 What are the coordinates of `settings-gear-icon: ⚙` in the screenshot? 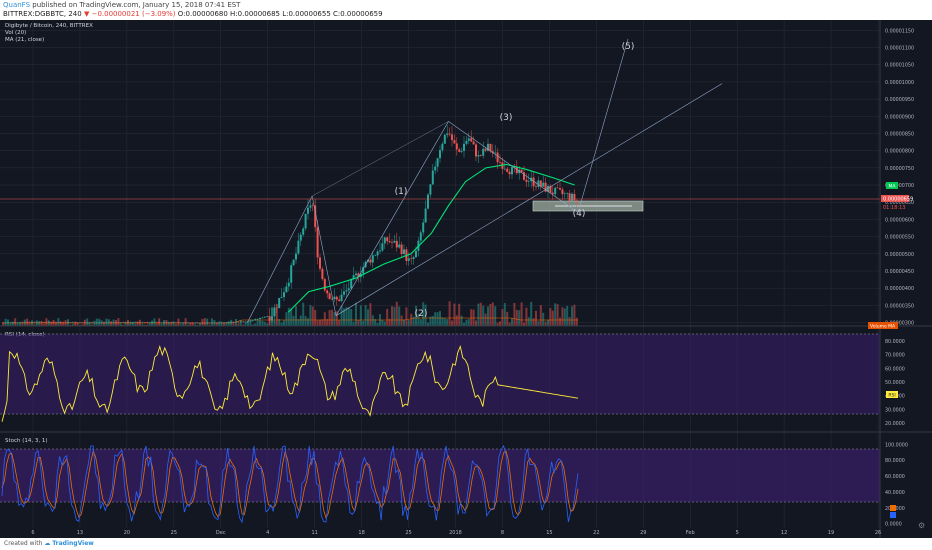 It's located at (921, 525).